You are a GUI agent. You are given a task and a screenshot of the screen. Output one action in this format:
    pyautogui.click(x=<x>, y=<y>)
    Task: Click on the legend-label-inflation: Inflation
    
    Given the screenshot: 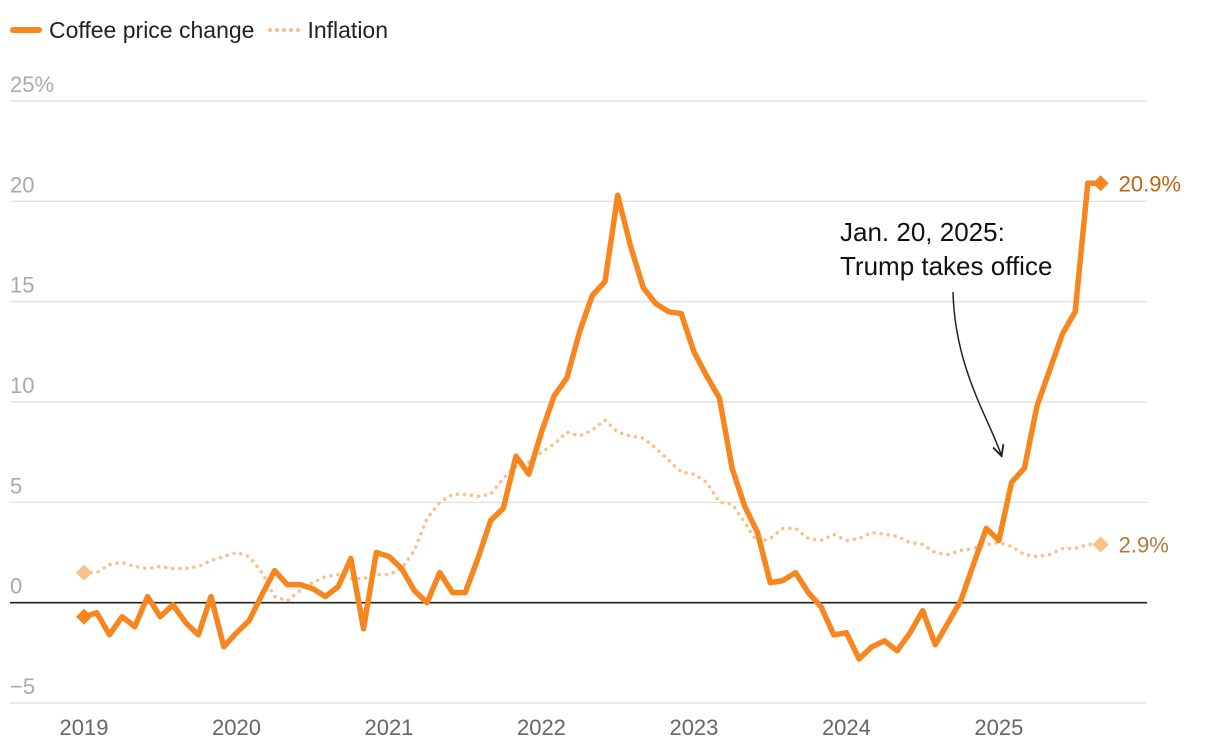 What is the action you would take?
    pyautogui.click(x=348, y=29)
    